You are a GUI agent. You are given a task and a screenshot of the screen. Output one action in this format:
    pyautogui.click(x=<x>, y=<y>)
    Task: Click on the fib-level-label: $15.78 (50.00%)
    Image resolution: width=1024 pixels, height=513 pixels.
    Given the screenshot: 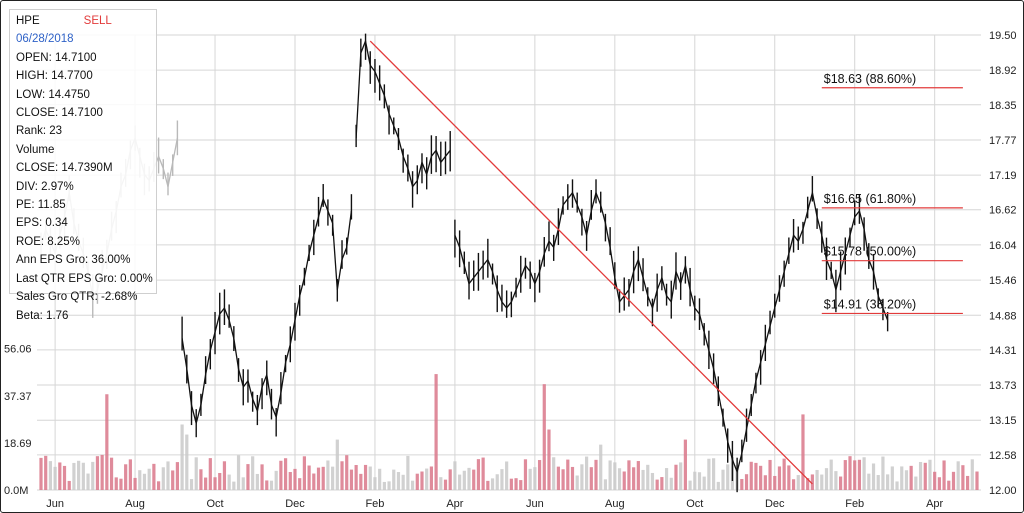 What is the action you would take?
    pyautogui.click(x=870, y=252)
    